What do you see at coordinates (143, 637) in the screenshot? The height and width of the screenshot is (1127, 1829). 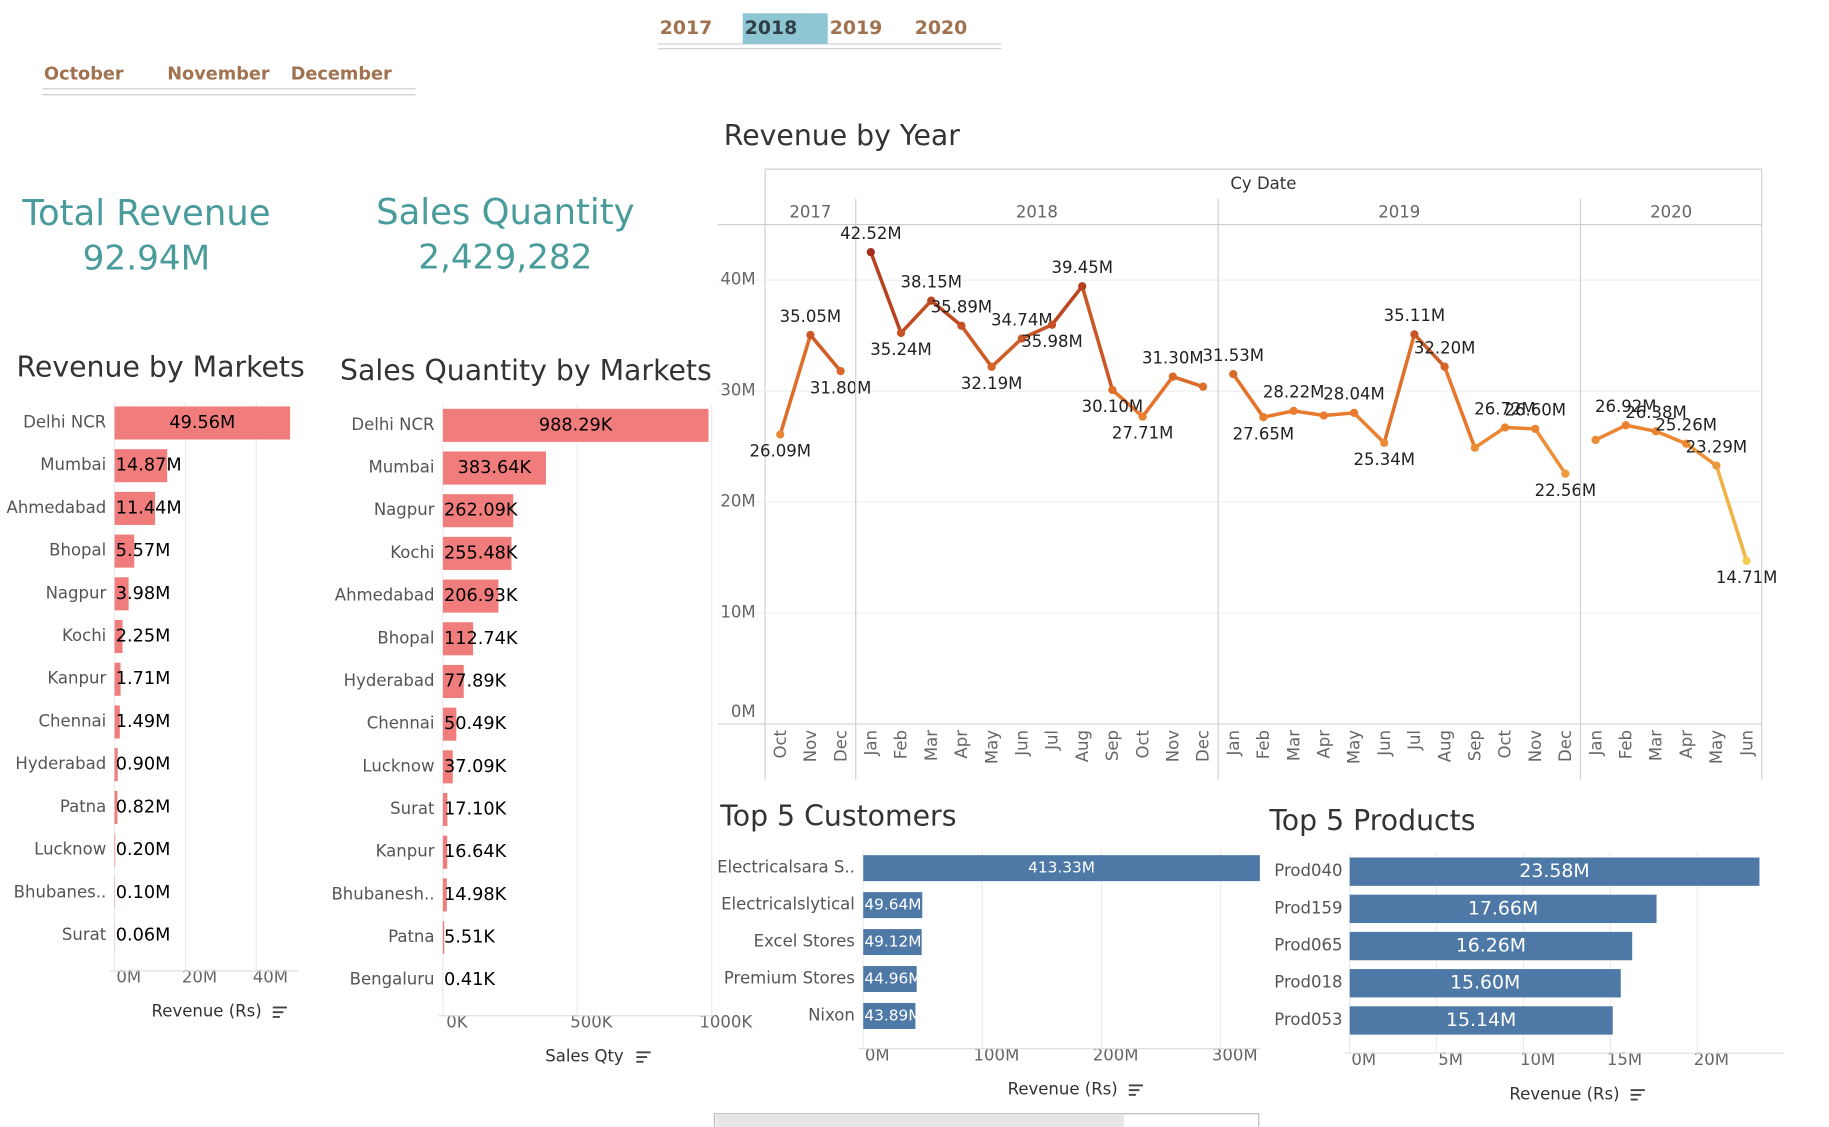 I see `value-label: 2.25M` at bounding box center [143, 637].